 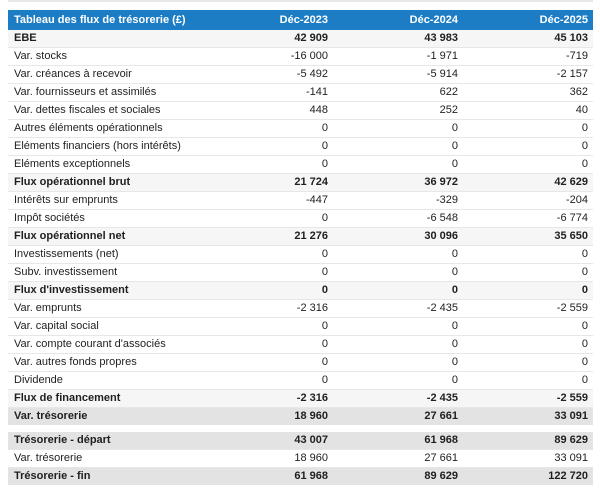 What do you see at coordinates (105, 441) in the screenshot?
I see `row-label: Trésorerie - départ` at bounding box center [105, 441].